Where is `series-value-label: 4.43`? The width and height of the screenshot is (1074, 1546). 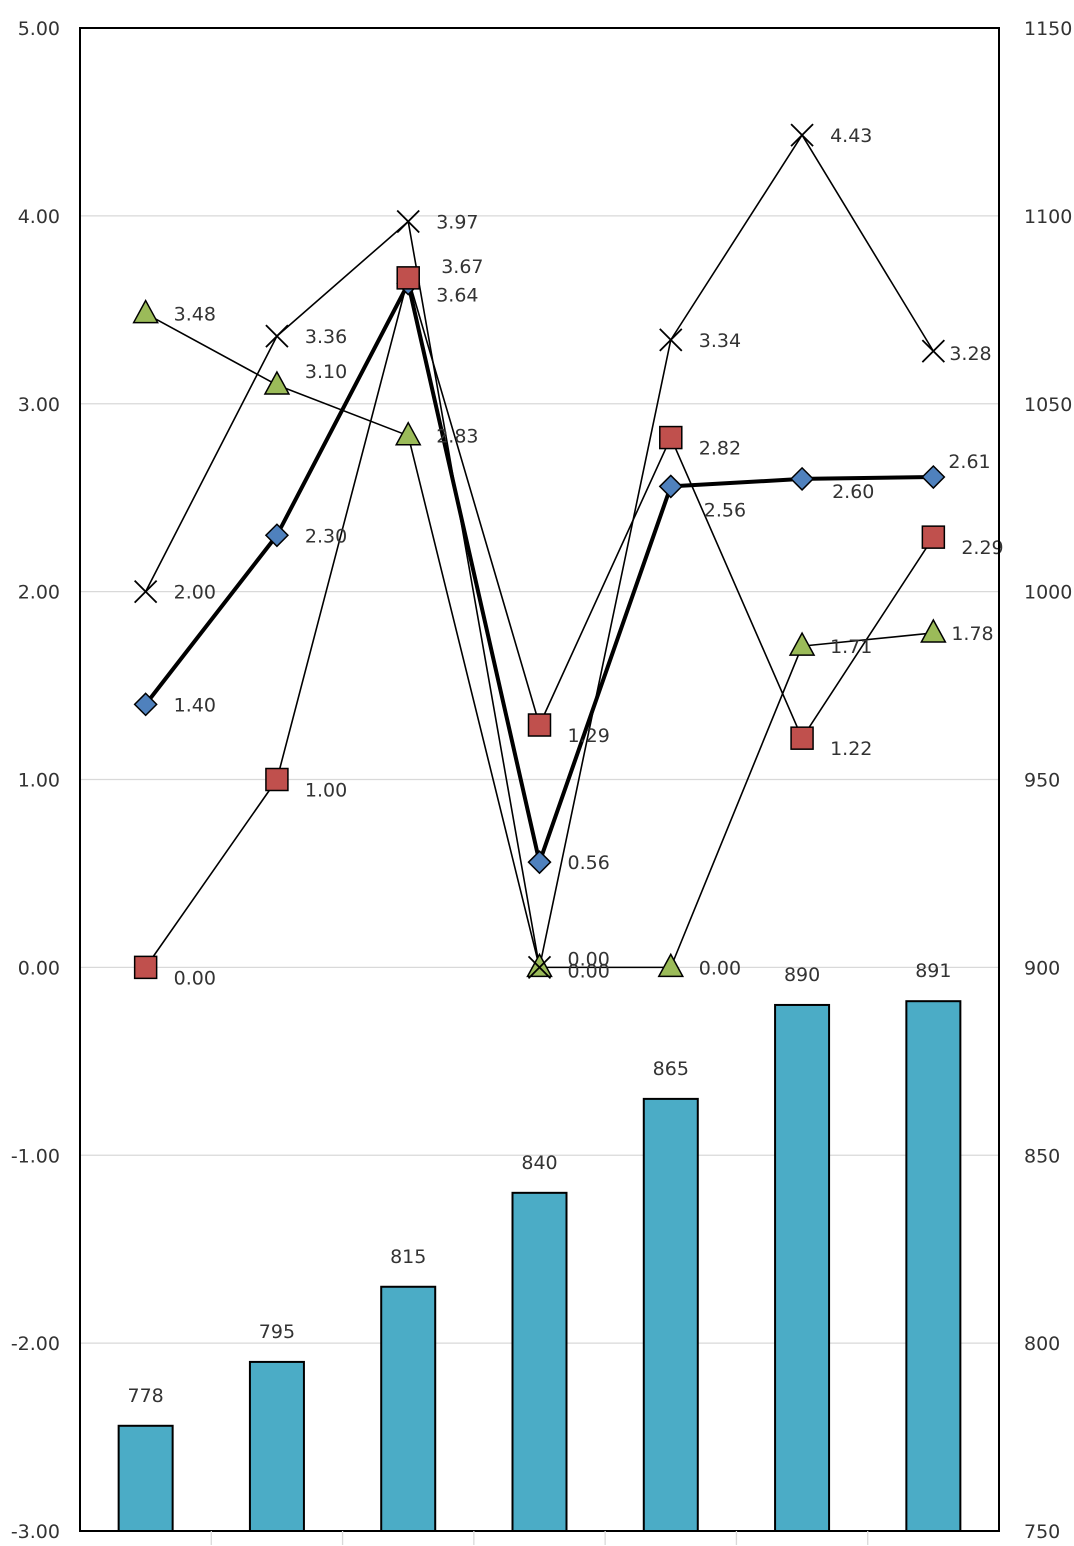
series-value-label: 4.43 is located at coordinates (851, 136).